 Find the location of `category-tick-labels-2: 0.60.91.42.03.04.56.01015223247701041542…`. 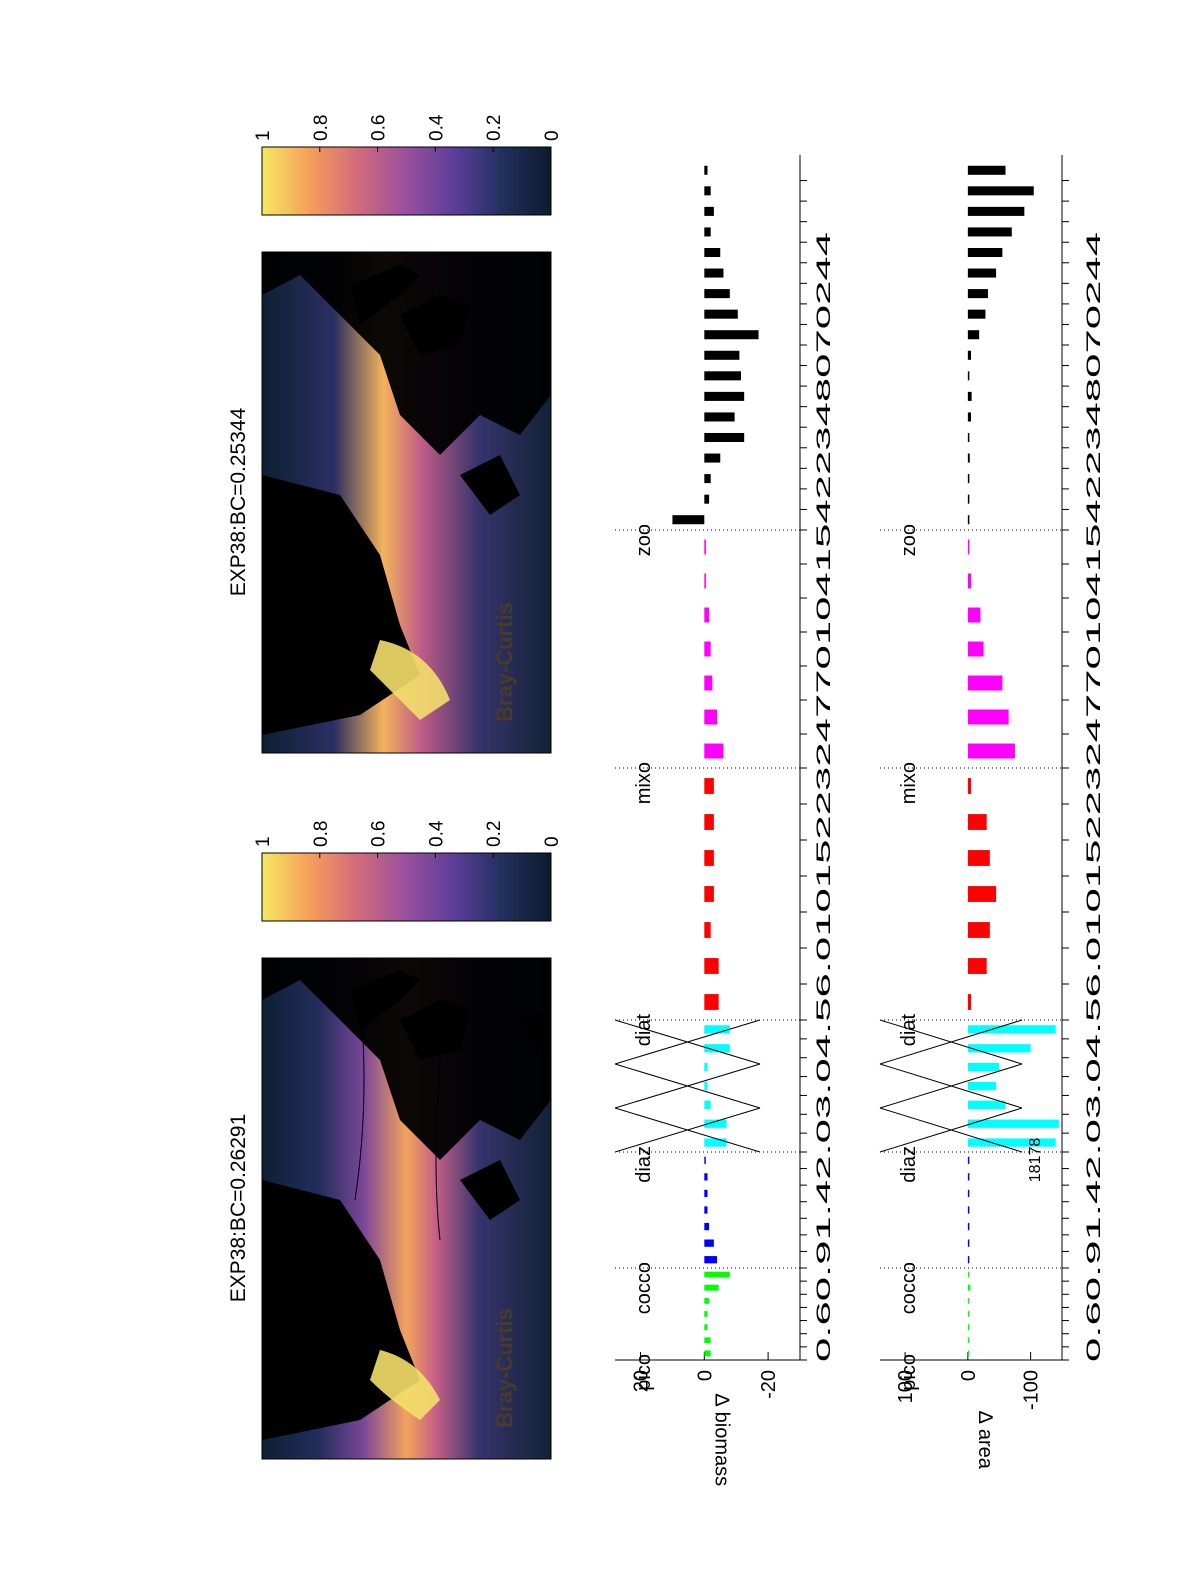

category-tick-labels-2: 0.60.91.42.03.04.56.01015223247701041542… is located at coordinates (1094, 796).